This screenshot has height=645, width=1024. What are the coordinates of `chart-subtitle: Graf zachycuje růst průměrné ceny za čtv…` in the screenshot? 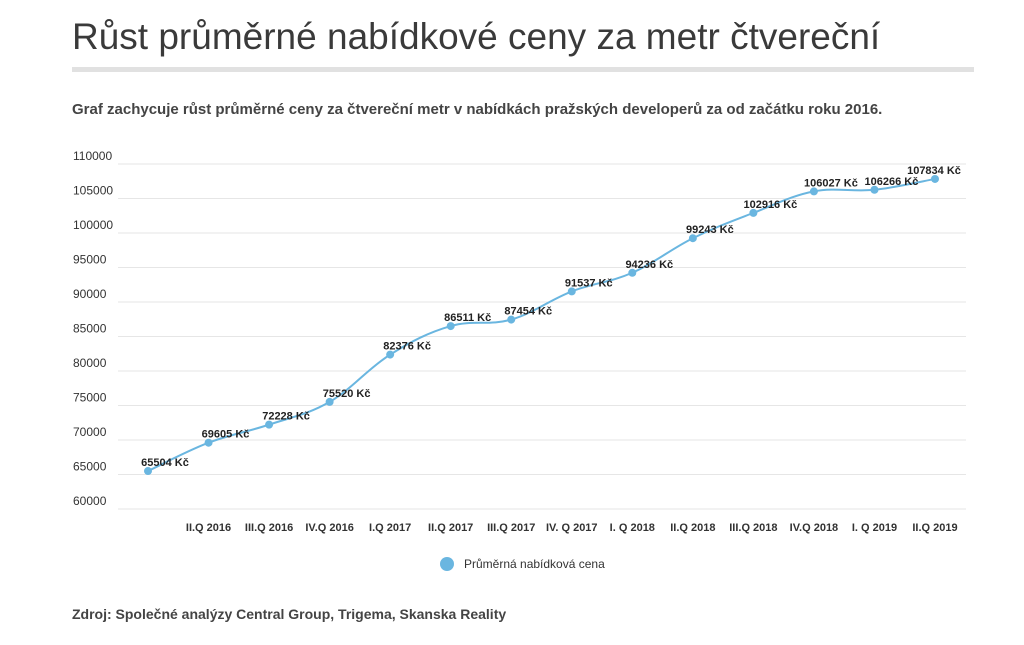 It's located at (477, 109).